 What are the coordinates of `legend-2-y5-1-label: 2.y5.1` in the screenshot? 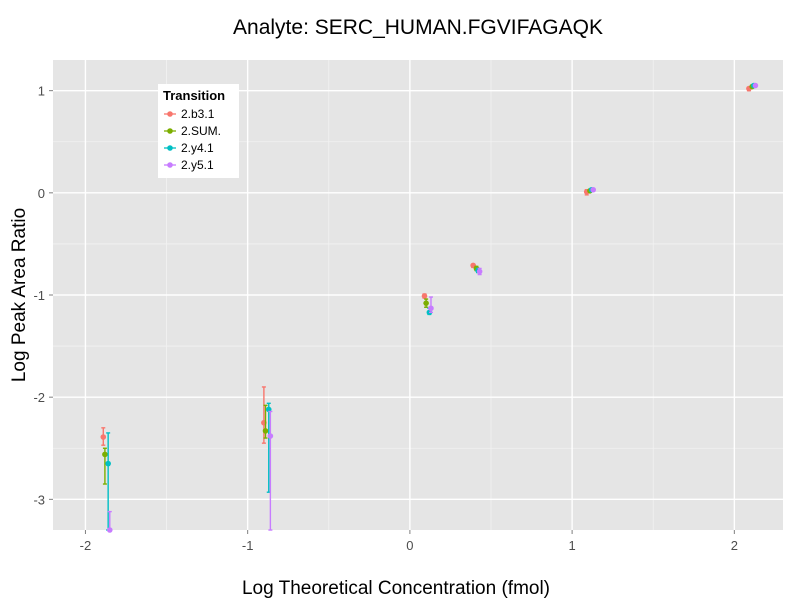 It's located at (197, 165).